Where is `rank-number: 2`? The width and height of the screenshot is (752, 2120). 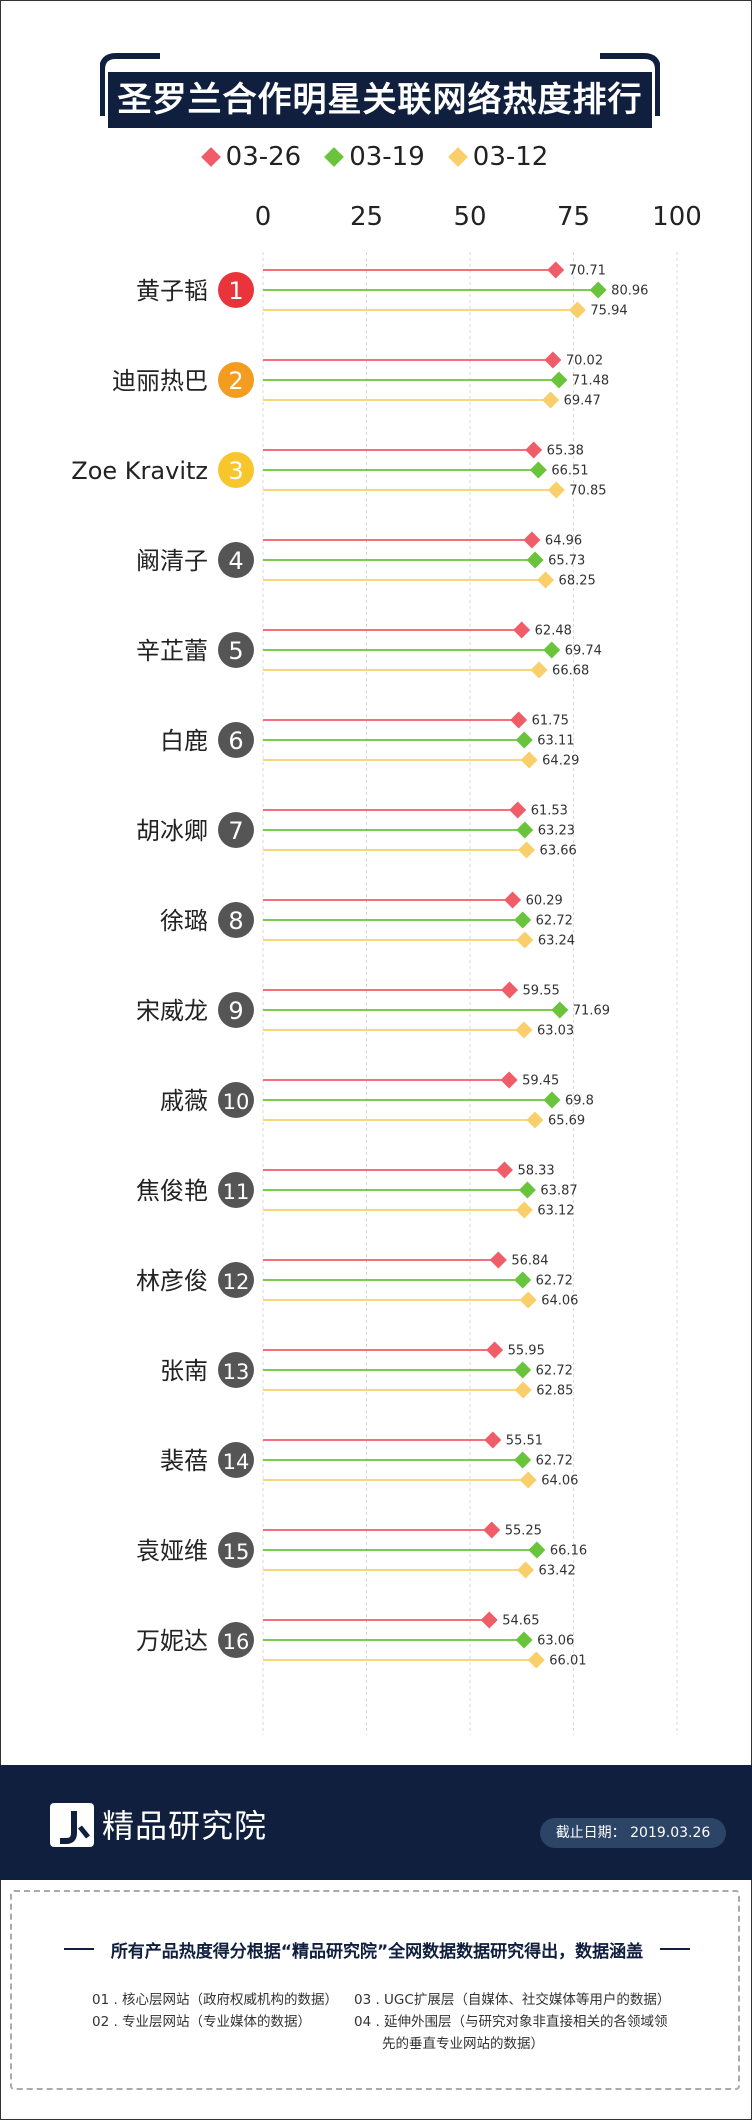
rank-number: 2 is located at coordinates (235, 381).